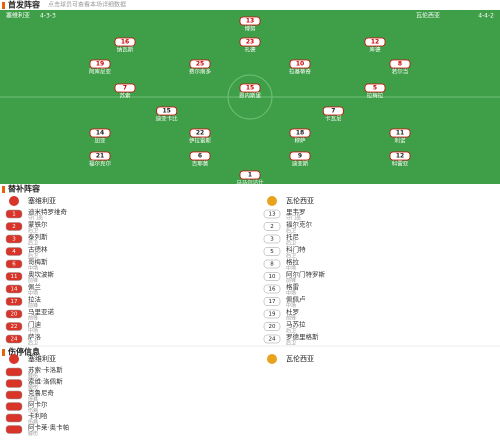 The image size is (500, 440). Describe the element at coordinates (125, 96) in the screenshot. I see `label: 苏索` at that location.